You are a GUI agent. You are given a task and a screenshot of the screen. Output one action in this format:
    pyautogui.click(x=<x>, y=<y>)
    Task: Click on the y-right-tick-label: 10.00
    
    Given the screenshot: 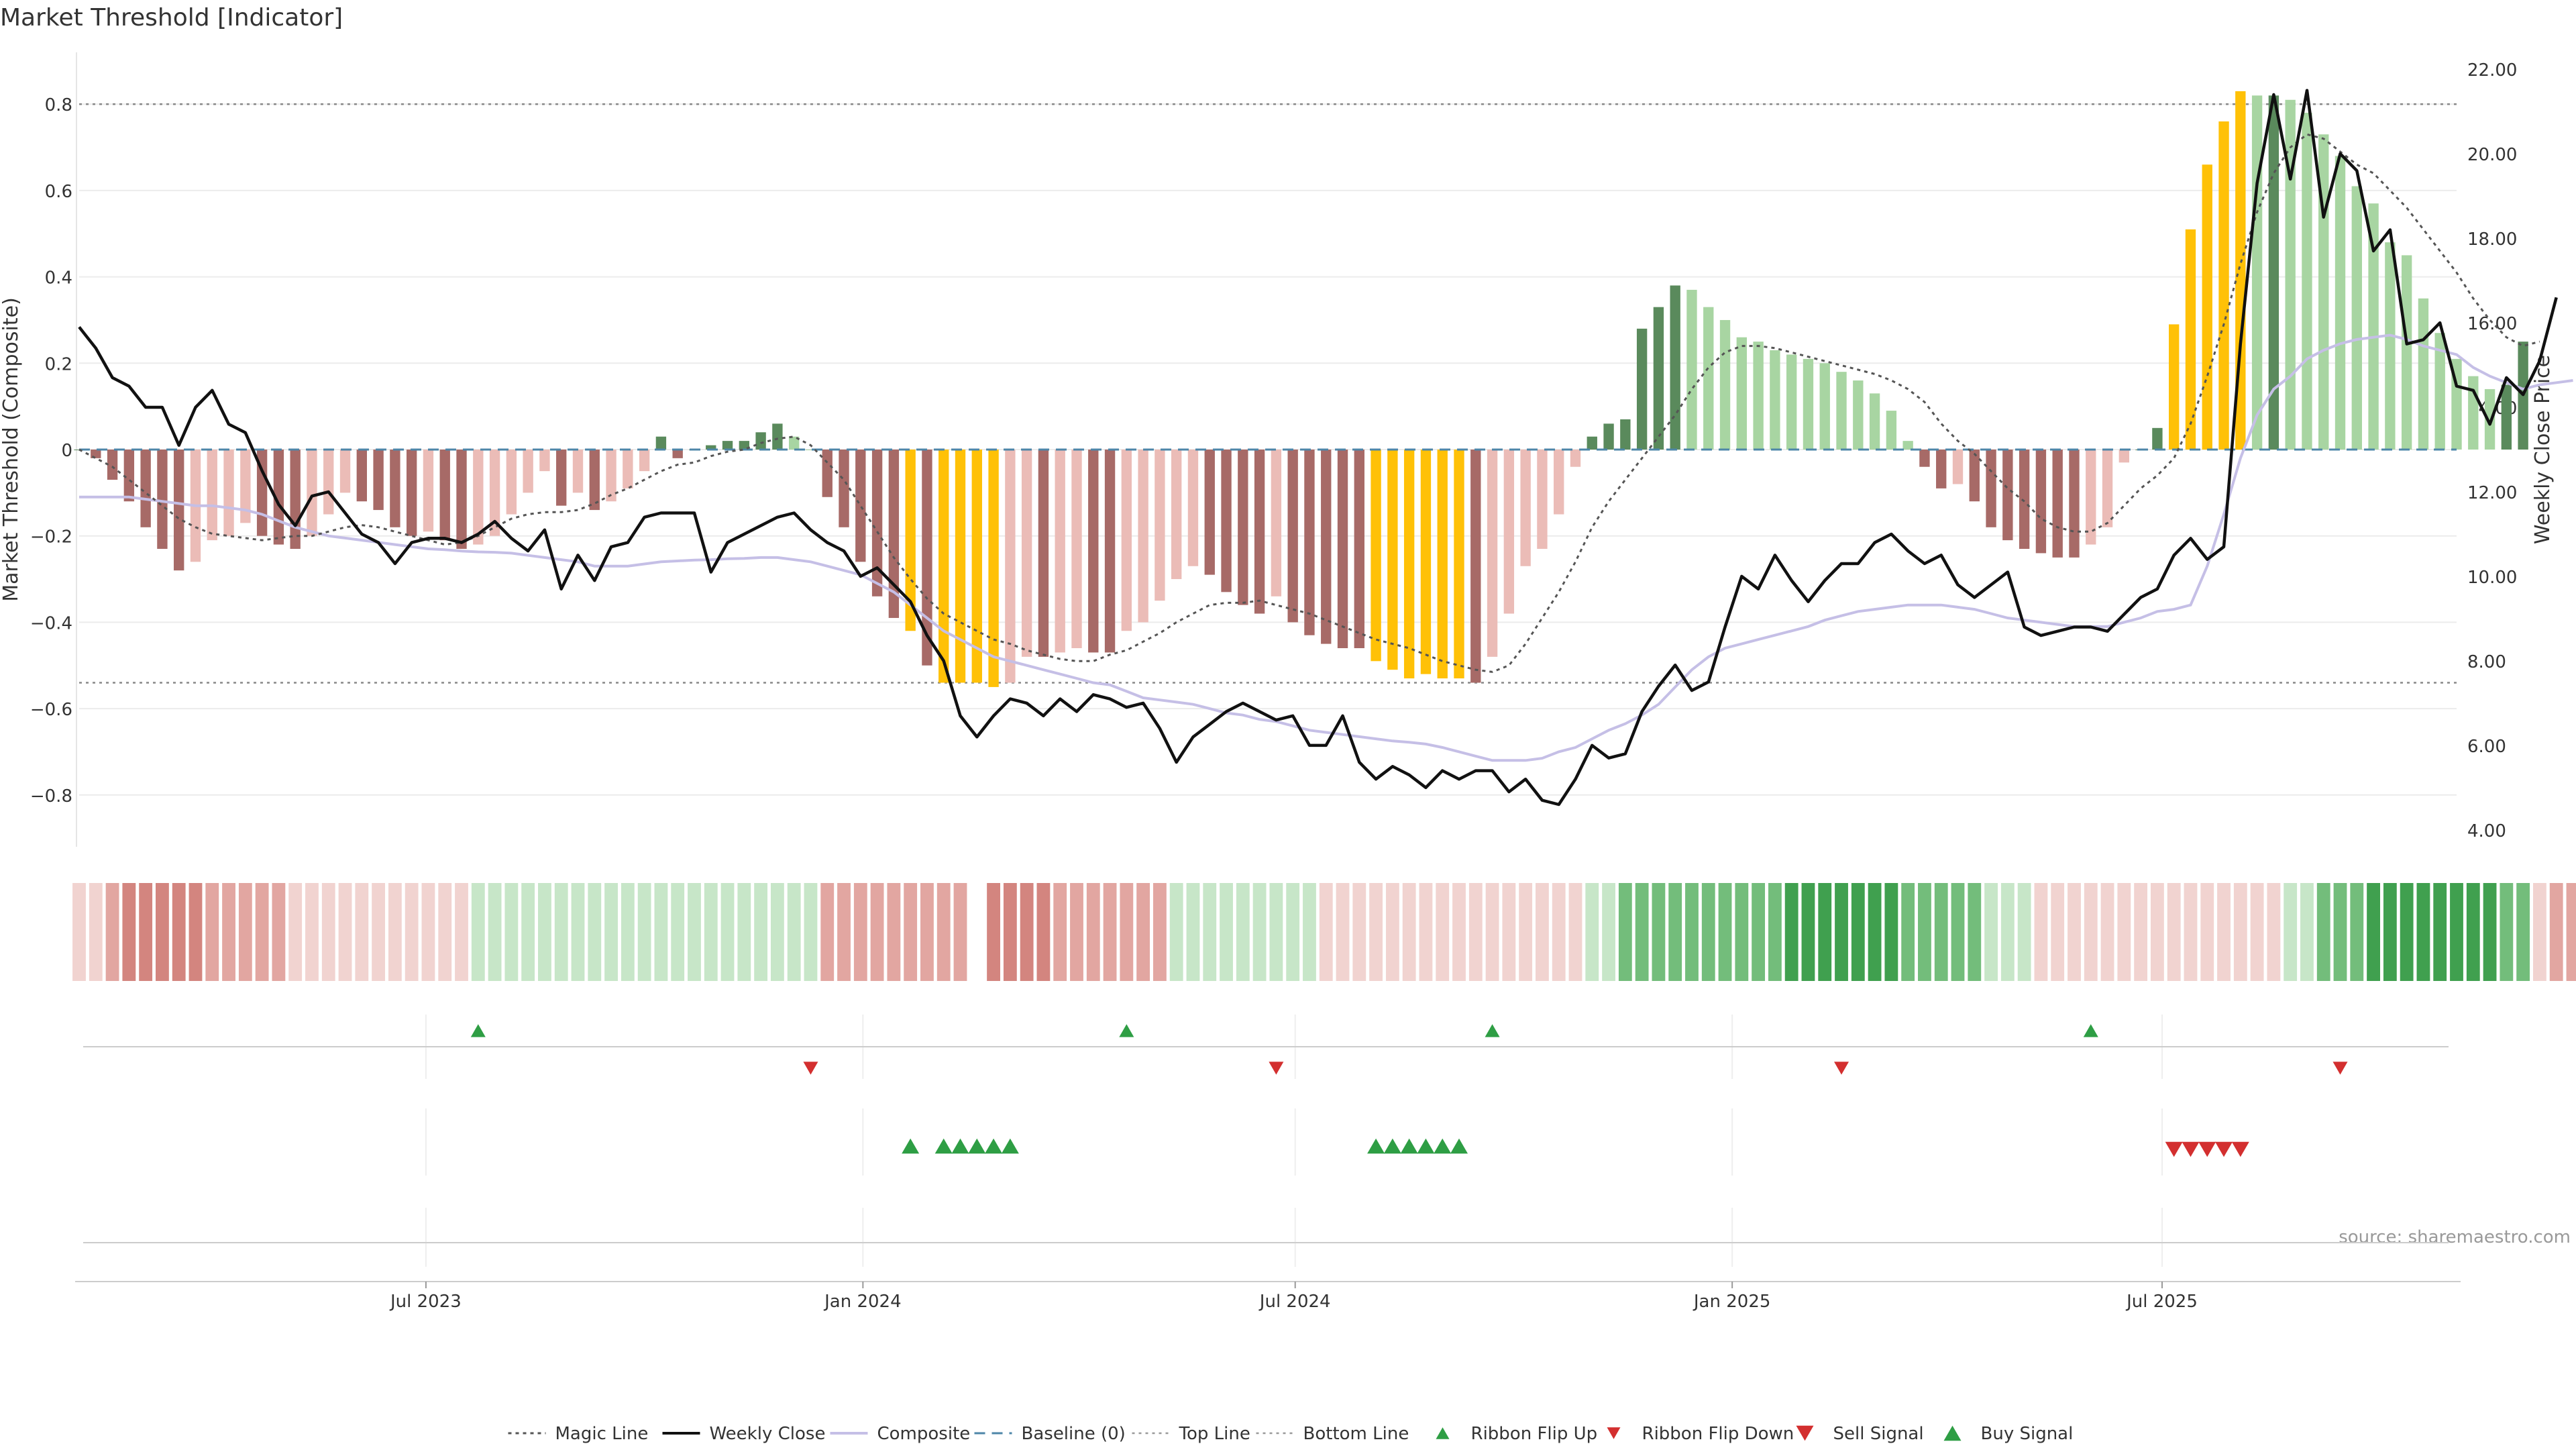 What is the action you would take?
    pyautogui.click(x=2492, y=578)
    